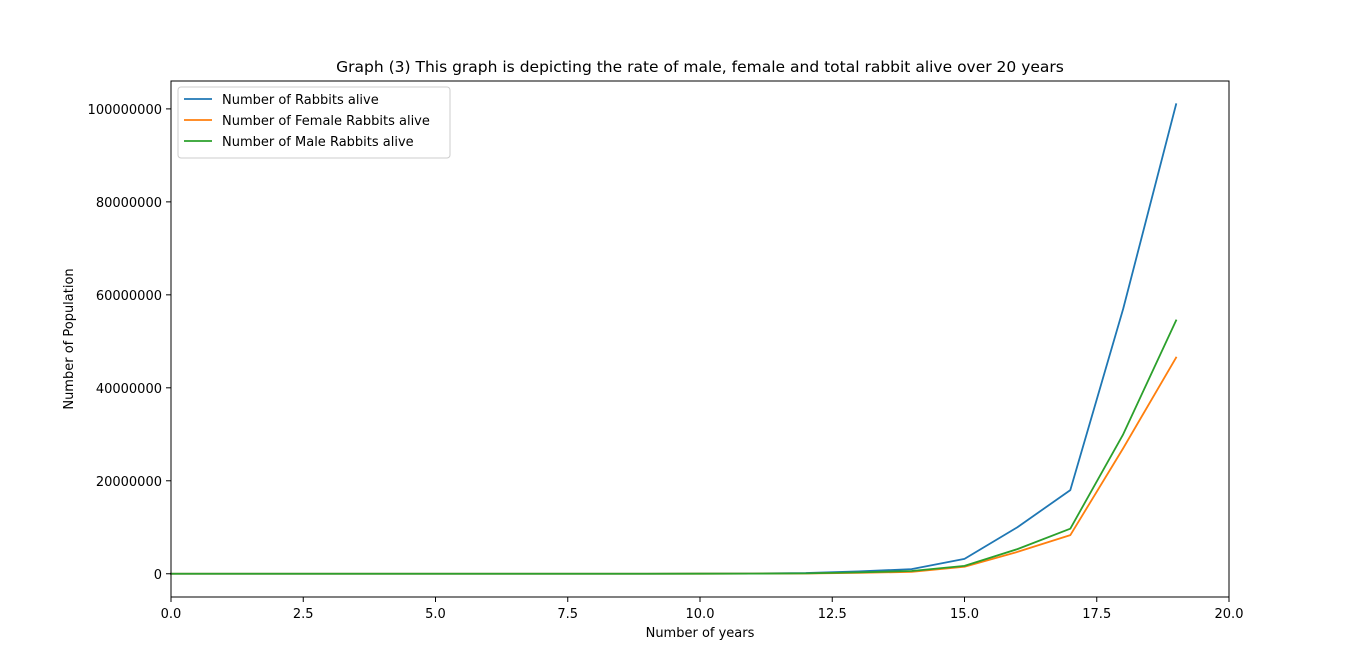  What do you see at coordinates (129, 482) in the screenshot?
I see `y-tick-label: 20000000` at bounding box center [129, 482].